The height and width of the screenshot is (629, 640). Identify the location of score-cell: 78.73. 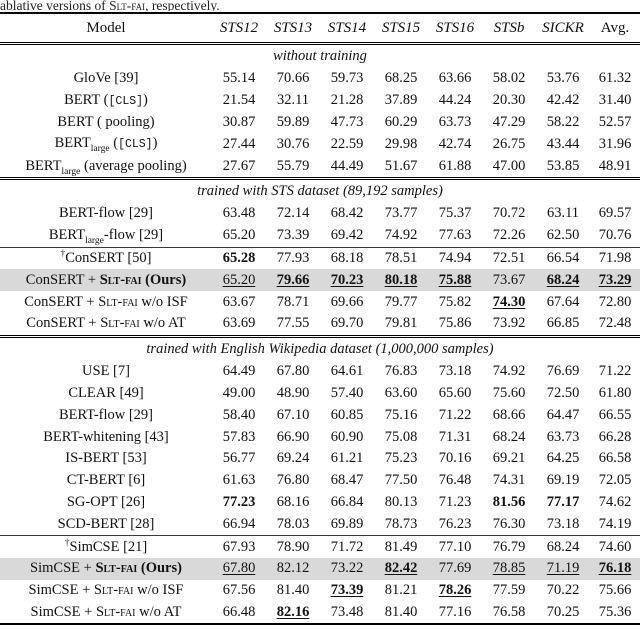
(401, 524).